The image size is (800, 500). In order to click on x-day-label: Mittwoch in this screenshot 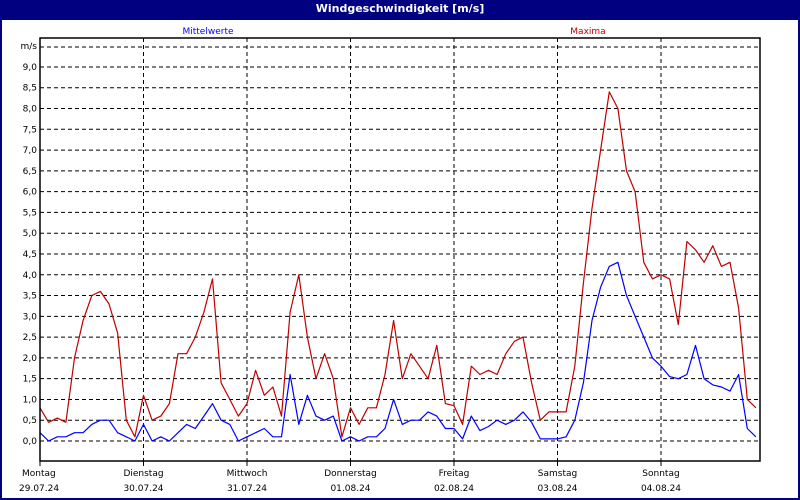, I will do `click(247, 474)`.